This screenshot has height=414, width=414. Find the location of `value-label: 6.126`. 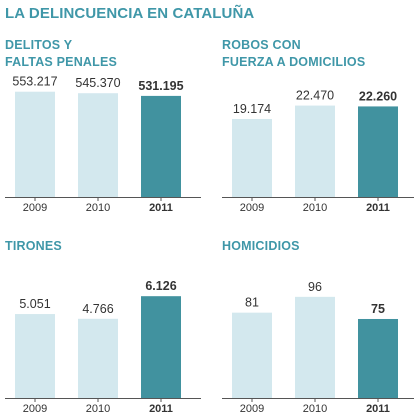

value-label: 6.126 is located at coordinates (160, 286).